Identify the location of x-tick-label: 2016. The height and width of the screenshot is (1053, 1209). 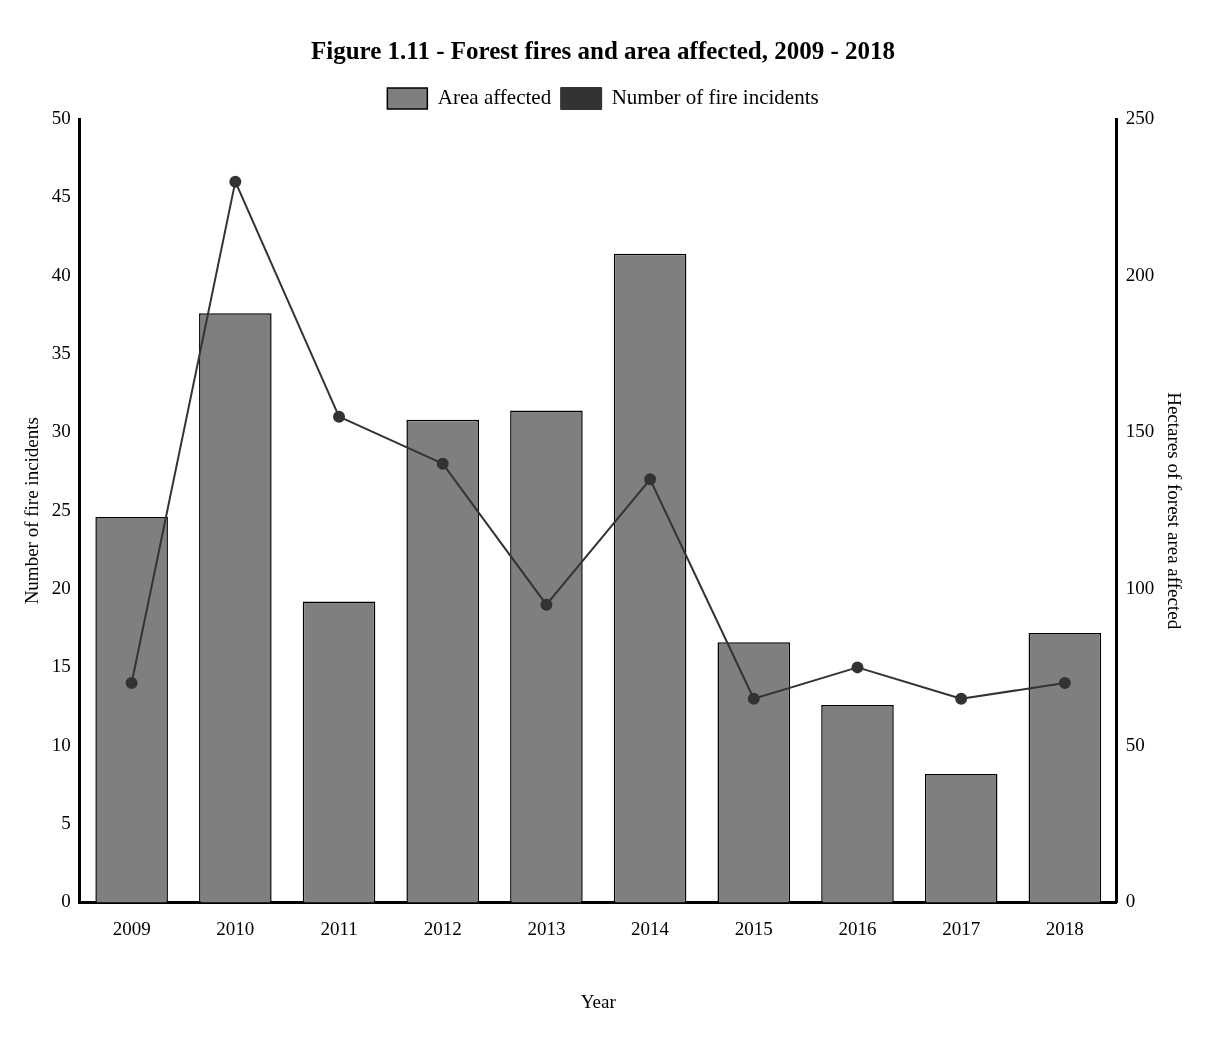
(857, 928).